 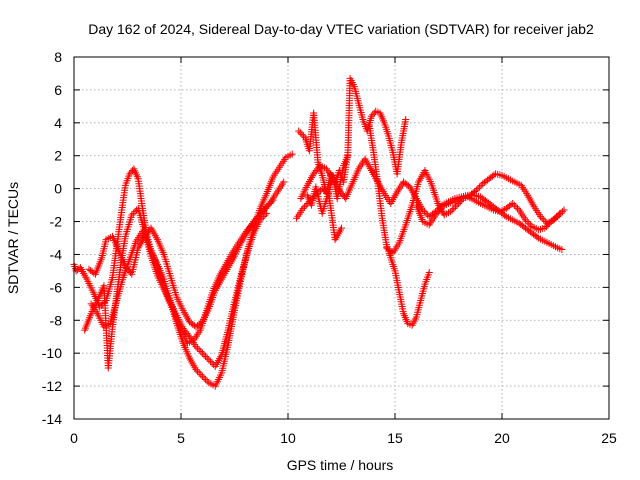 I want to click on y-tick-label: 0, so click(x=58, y=189).